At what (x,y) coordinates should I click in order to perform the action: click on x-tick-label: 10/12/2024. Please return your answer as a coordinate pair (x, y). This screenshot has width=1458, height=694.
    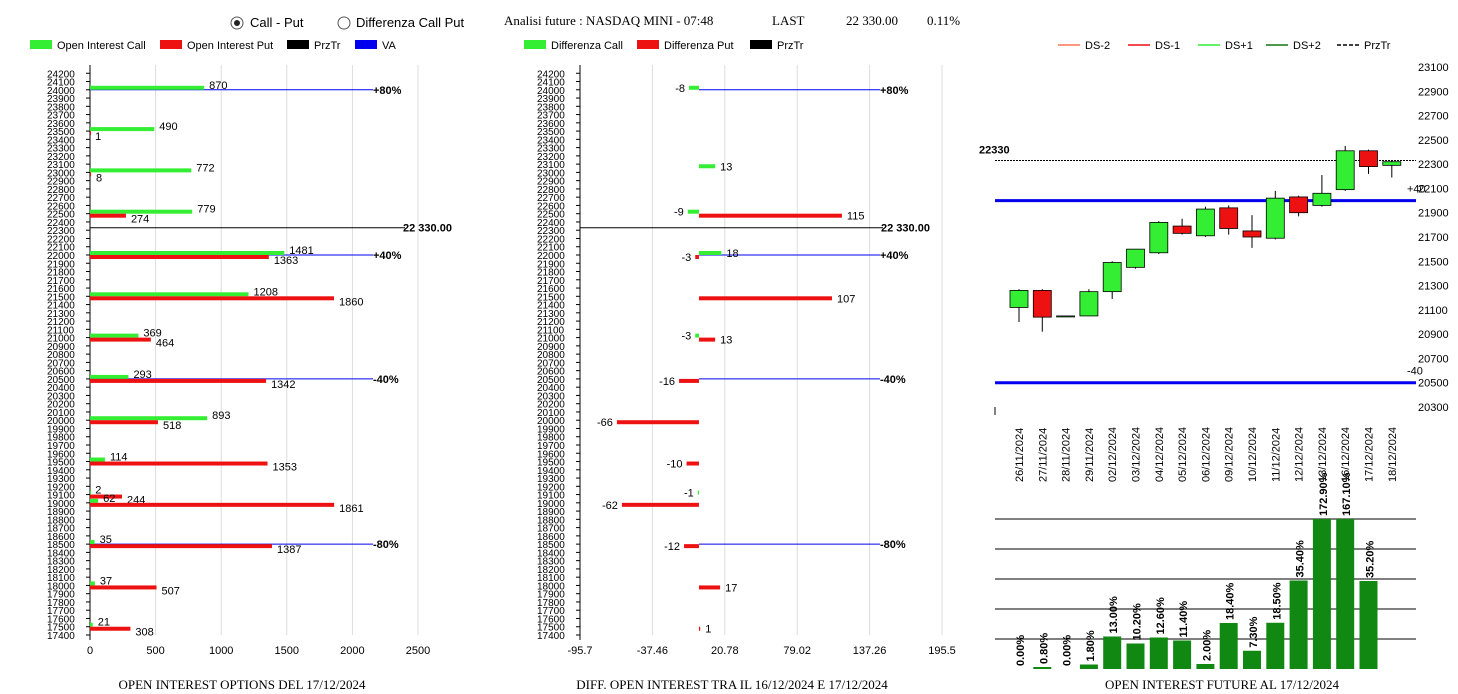
    Looking at the image, I should click on (1253, 454).